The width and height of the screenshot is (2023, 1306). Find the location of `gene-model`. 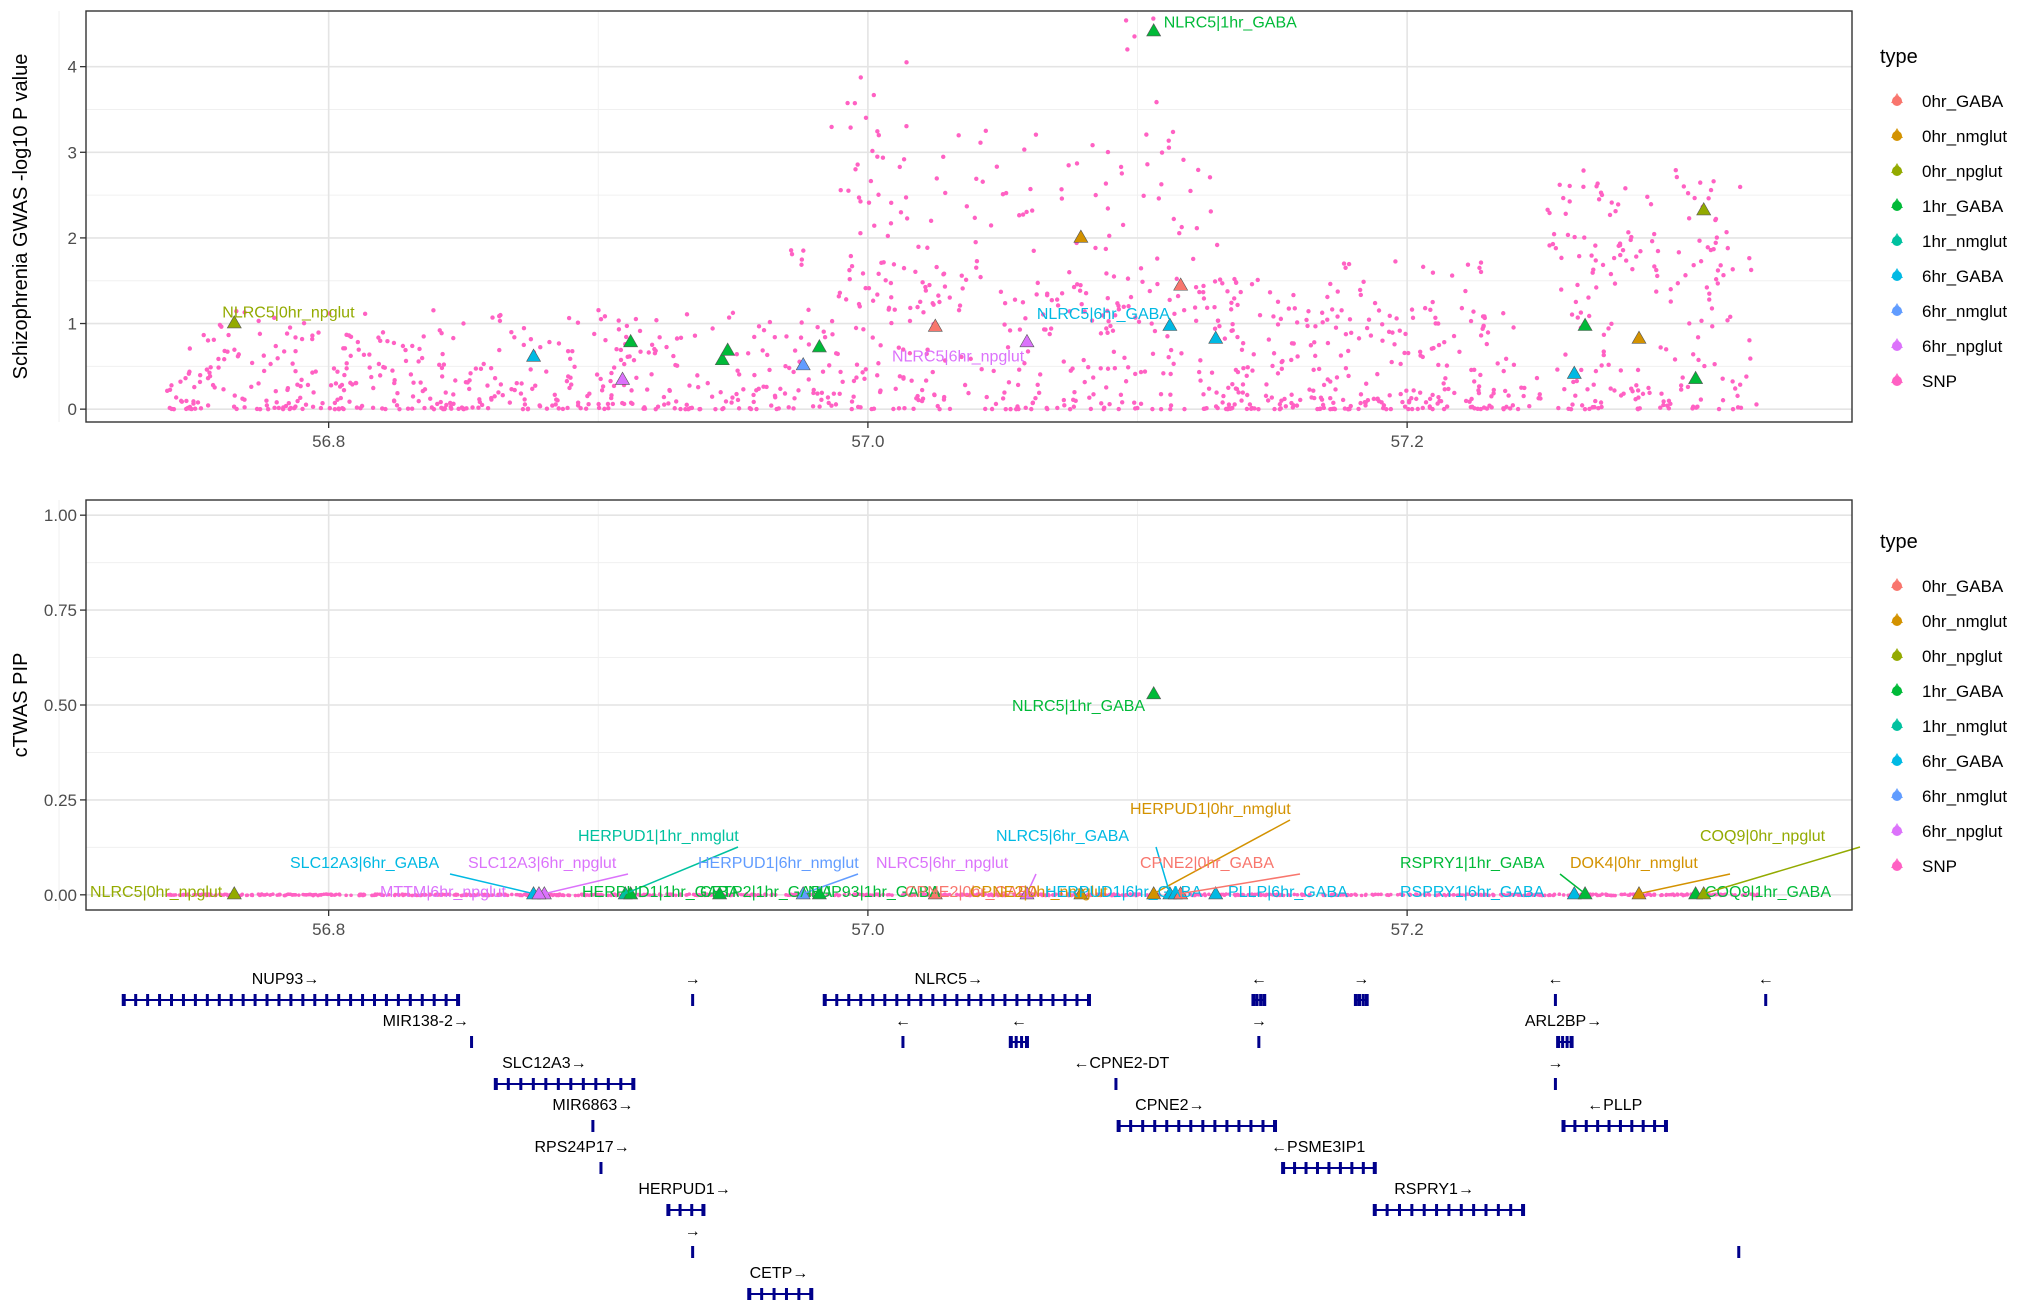

gene-model is located at coordinates (601, 1168).